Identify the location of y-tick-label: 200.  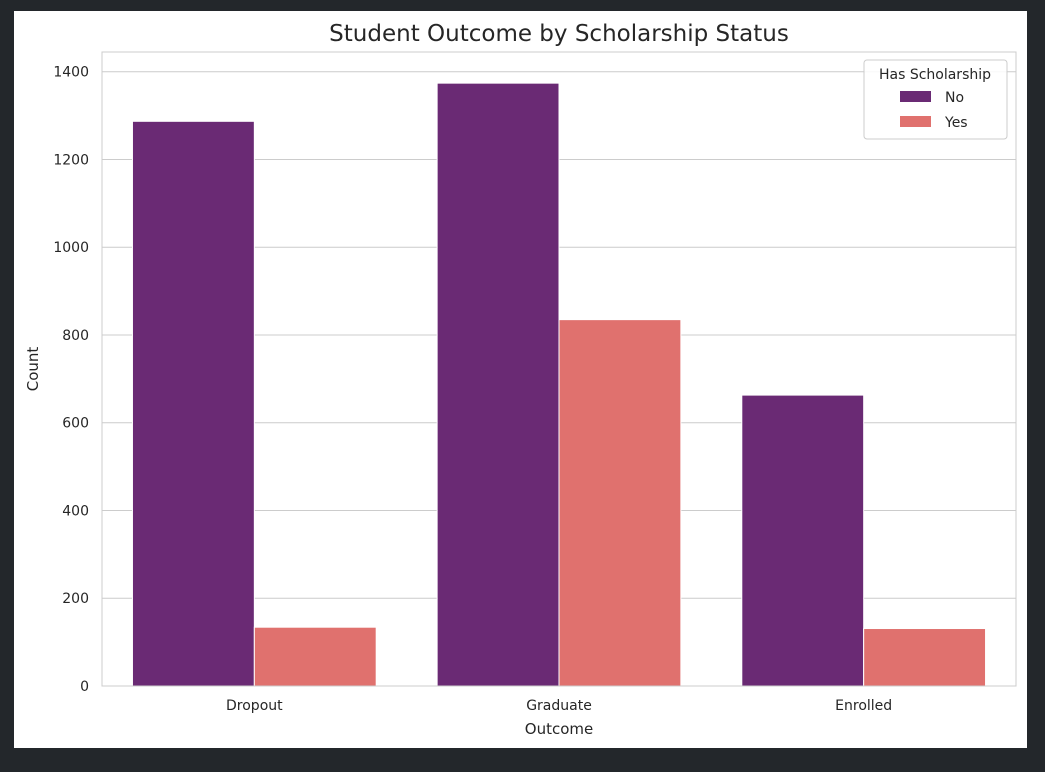
(75, 599).